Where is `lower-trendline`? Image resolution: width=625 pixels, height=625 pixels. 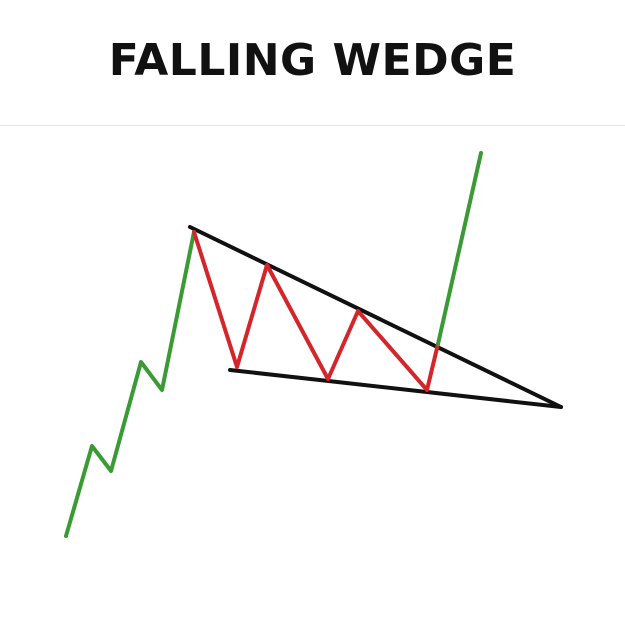
lower-trendline is located at coordinates (395, 388).